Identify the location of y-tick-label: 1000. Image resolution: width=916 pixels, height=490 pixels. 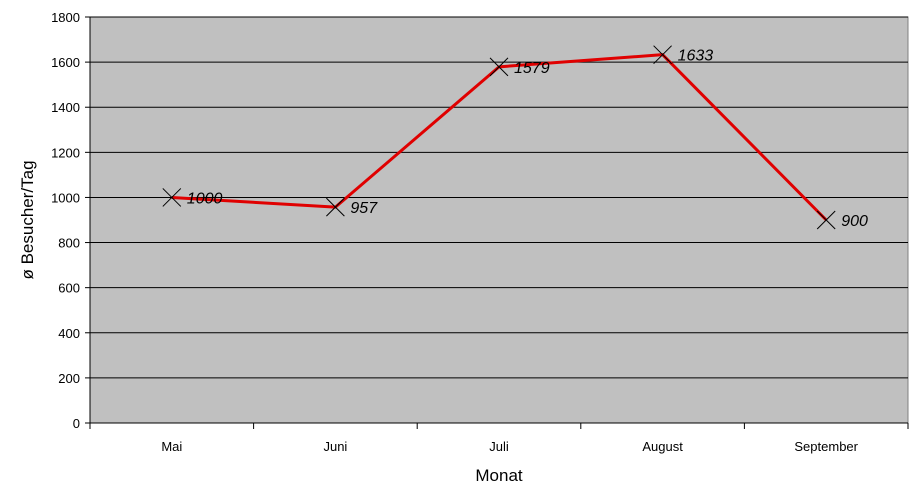
(65, 197).